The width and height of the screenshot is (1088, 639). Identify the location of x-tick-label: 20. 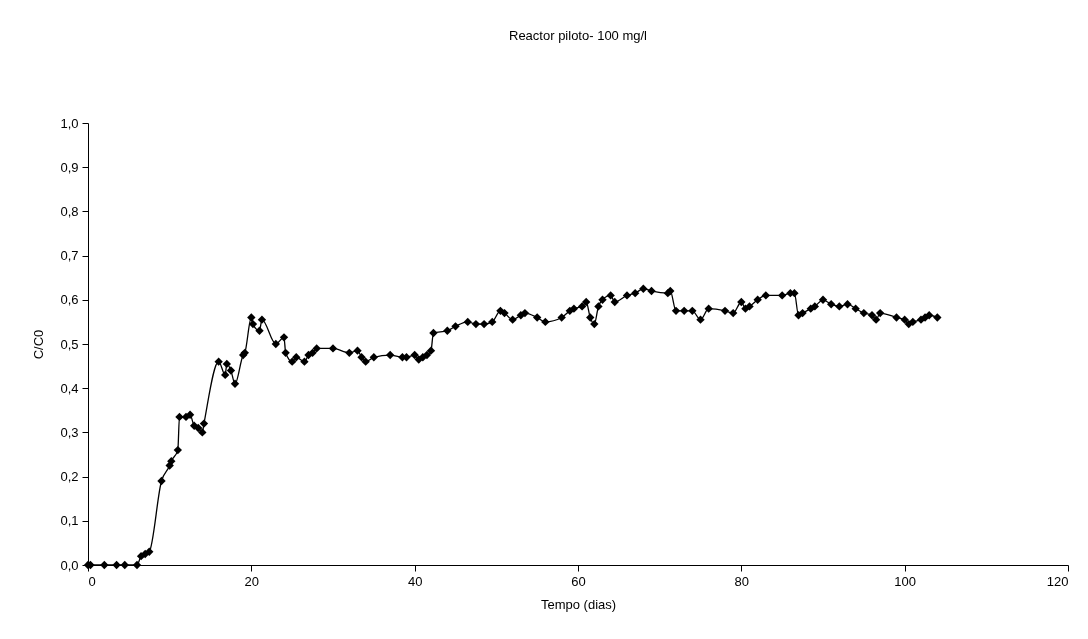
(252, 581).